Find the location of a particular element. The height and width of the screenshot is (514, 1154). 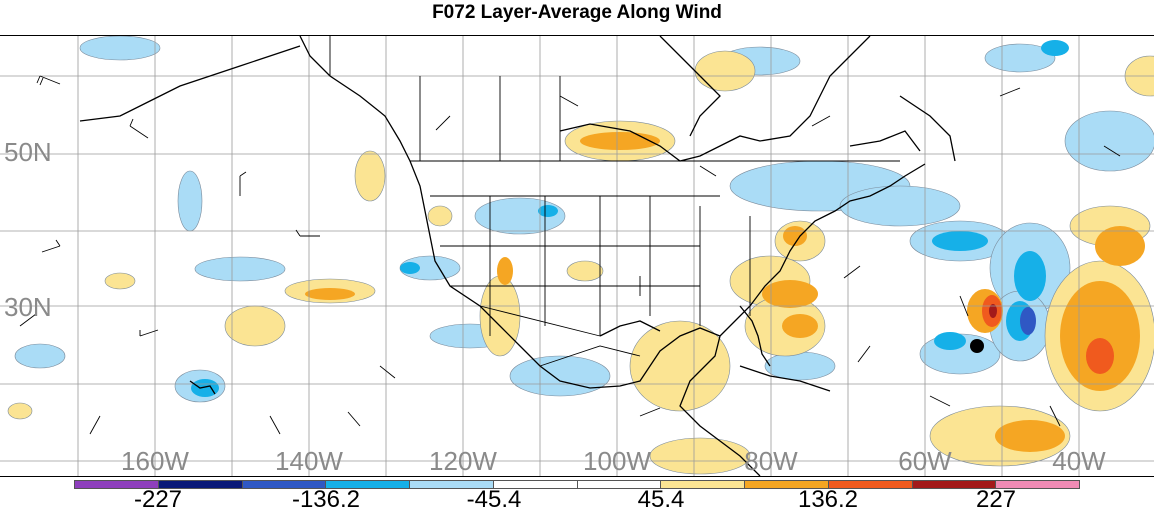

colorbar-label: 45.4 is located at coordinates (661, 499).